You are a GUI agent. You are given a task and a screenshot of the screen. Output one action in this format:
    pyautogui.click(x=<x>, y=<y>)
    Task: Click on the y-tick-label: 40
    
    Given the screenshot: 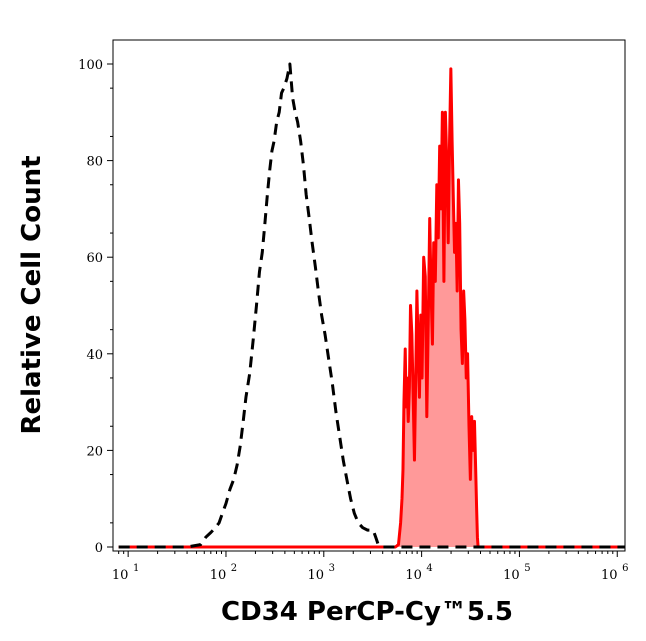 What is the action you would take?
    pyautogui.click(x=94, y=355)
    